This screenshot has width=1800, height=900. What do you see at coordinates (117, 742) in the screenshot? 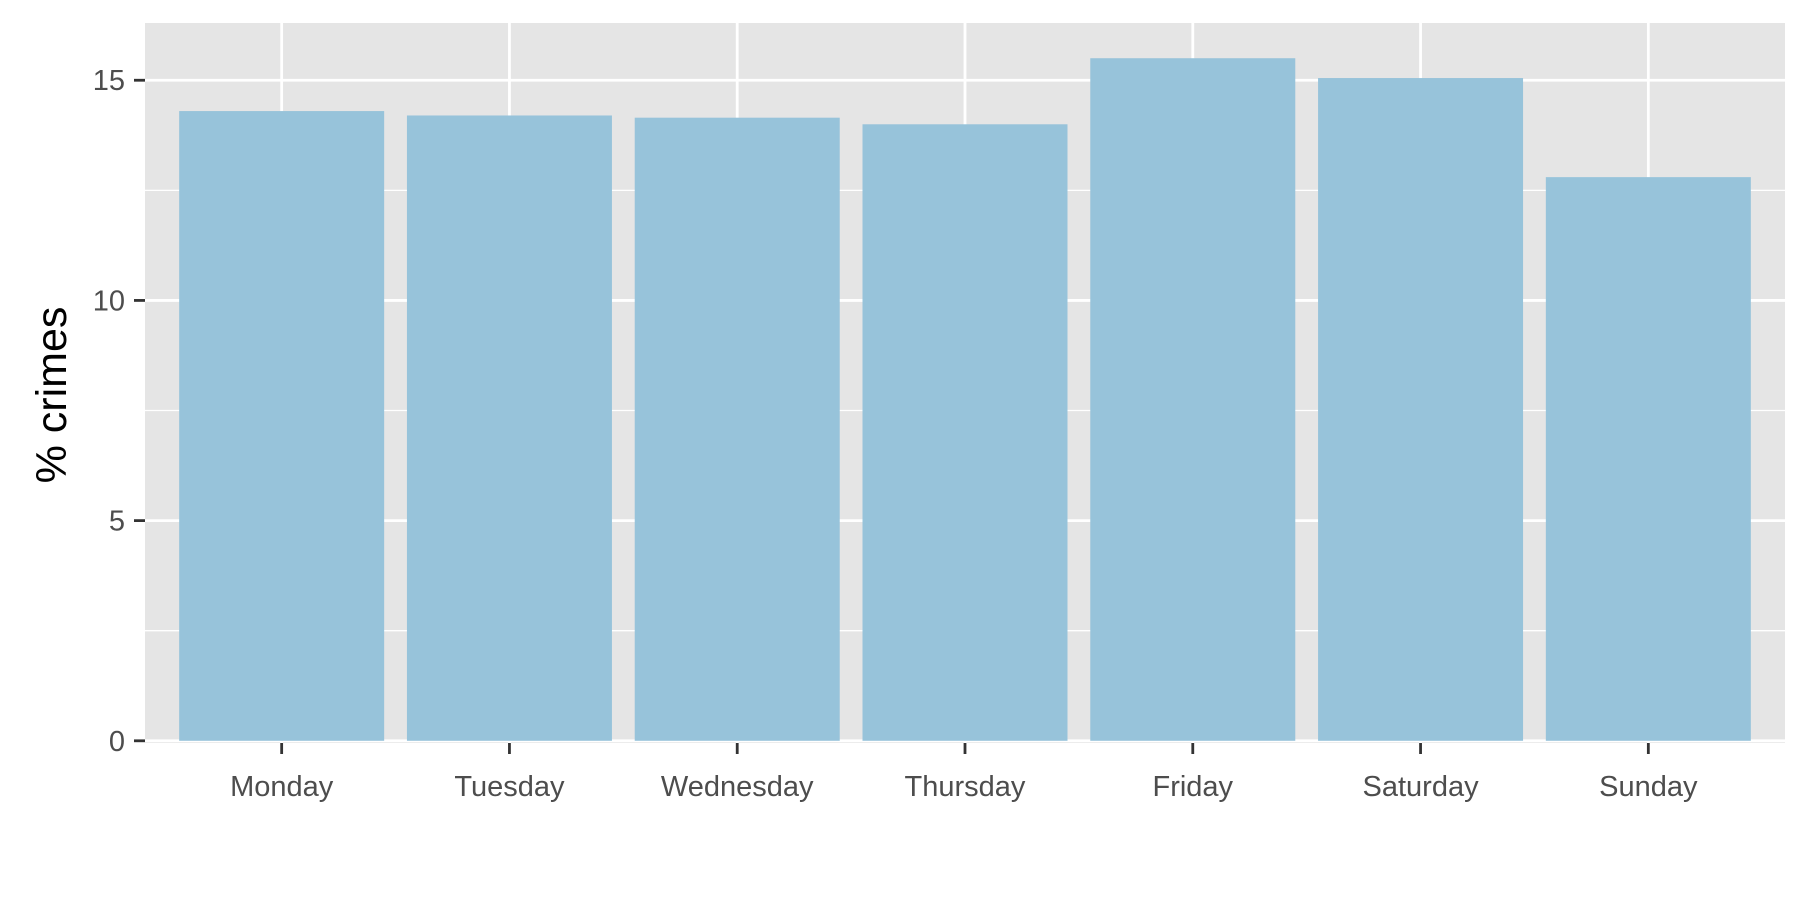
I see `y-tick-label: 0` at bounding box center [117, 742].